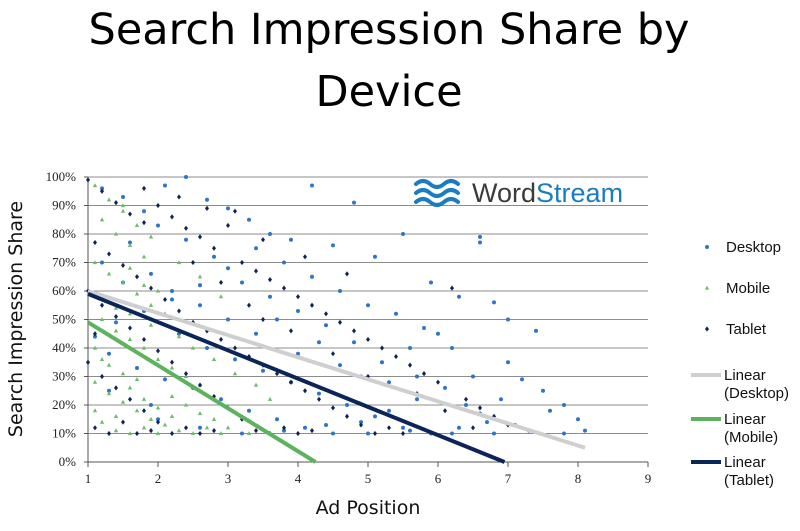  I want to click on legend-label-2: Tablet, so click(746, 329).